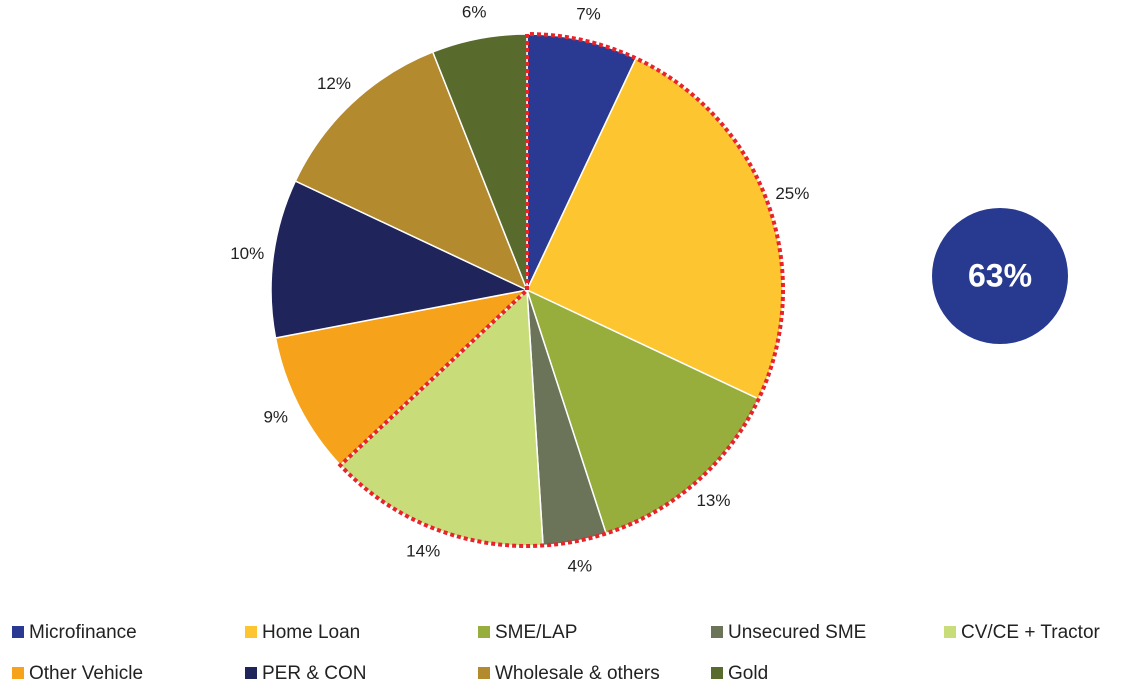 The height and width of the screenshot is (687, 1139). What do you see at coordinates (83, 632) in the screenshot?
I see `legend-label: Microfinance` at bounding box center [83, 632].